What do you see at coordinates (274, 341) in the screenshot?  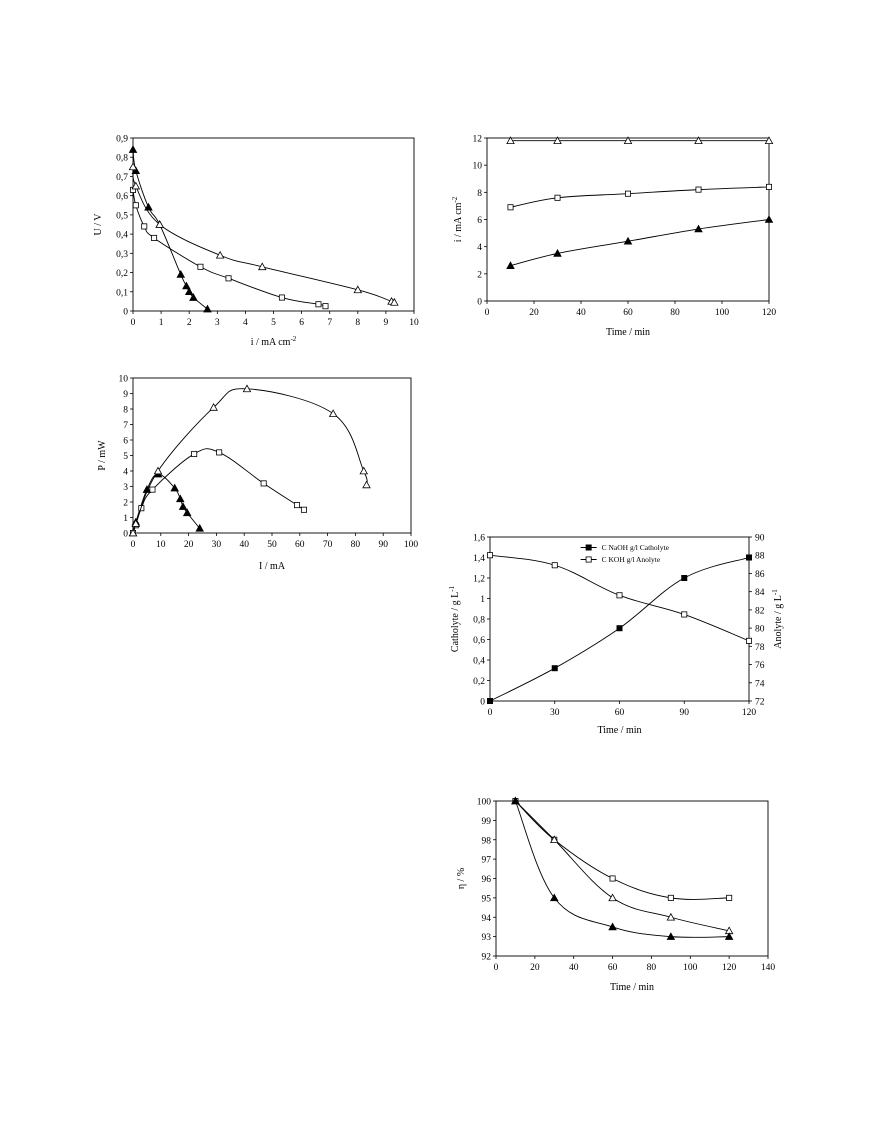 I see `x-axis-label: i / mA cm-2` at bounding box center [274, 341].